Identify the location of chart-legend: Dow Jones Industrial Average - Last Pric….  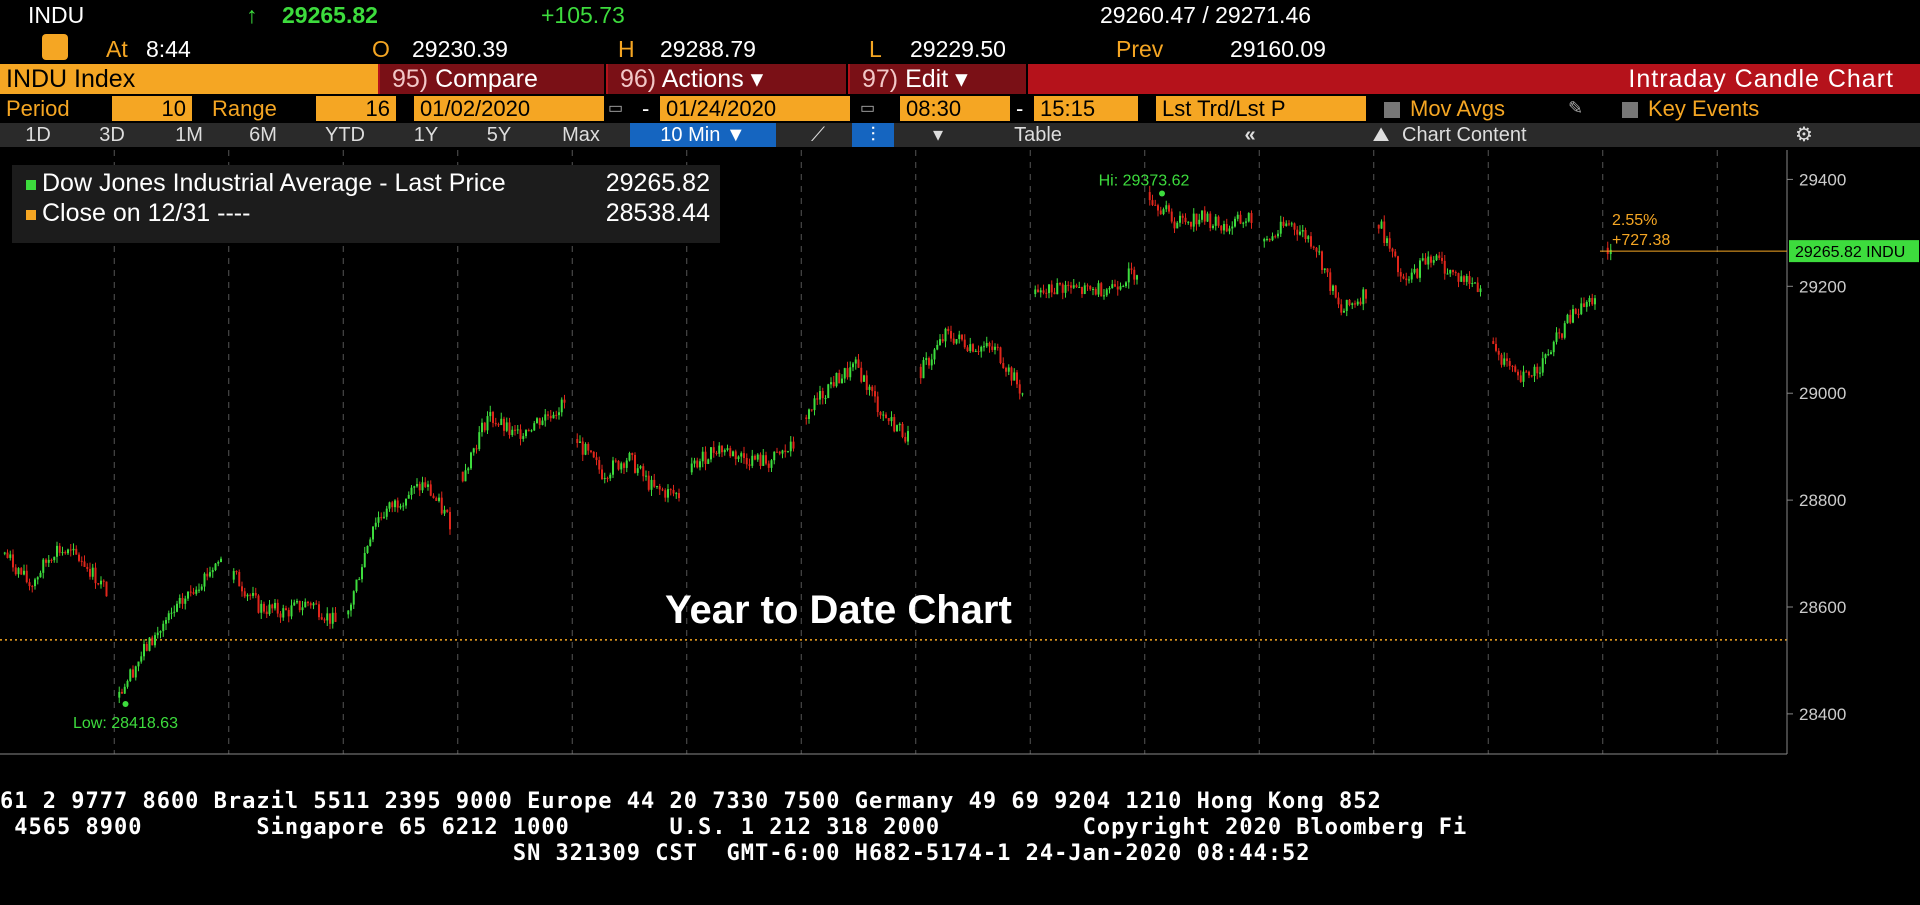
(366, 204).